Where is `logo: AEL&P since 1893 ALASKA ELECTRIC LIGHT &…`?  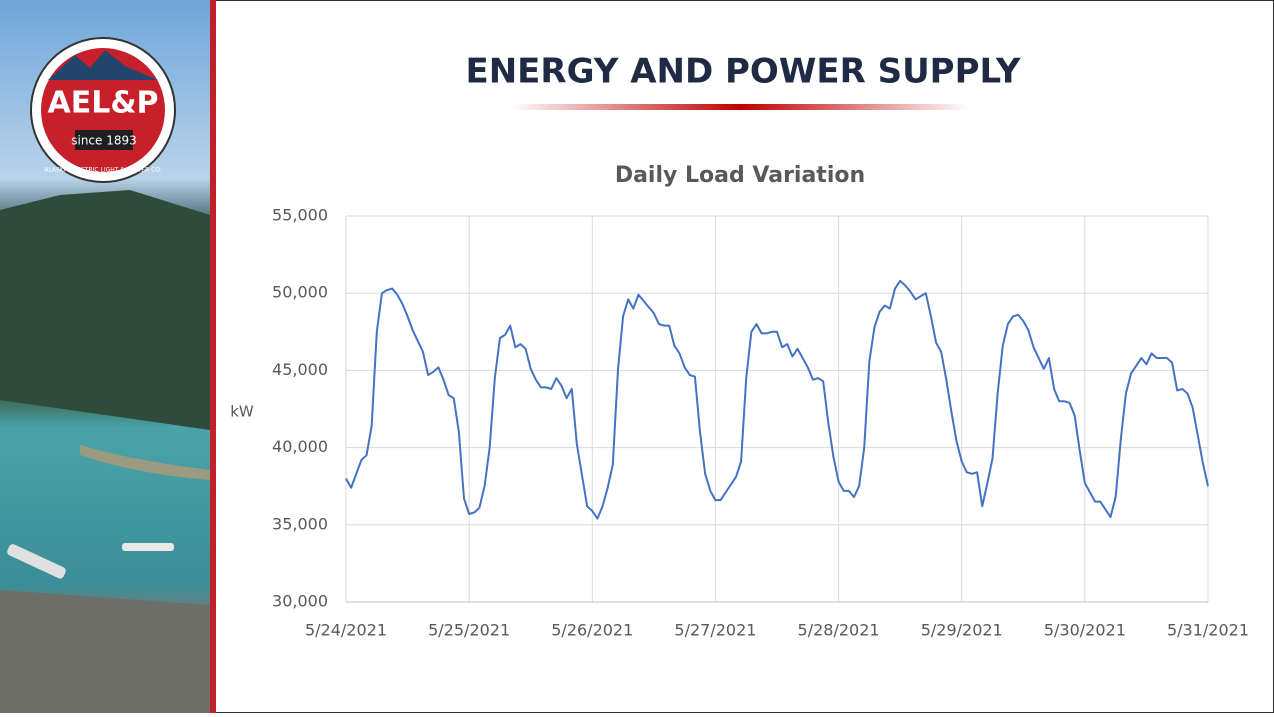
logo: AEL&P since 1893 ALASKA ELECTRIC LIGHT &… is located at coordinates (103, 110).